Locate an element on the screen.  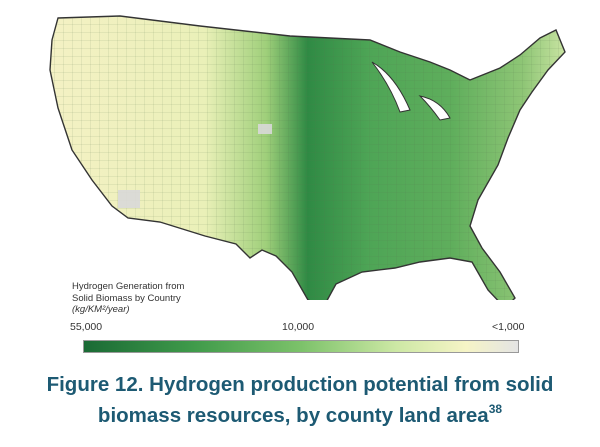
legend-title-line1: Hydrogen Generation from is located at coordinates (128, 286).